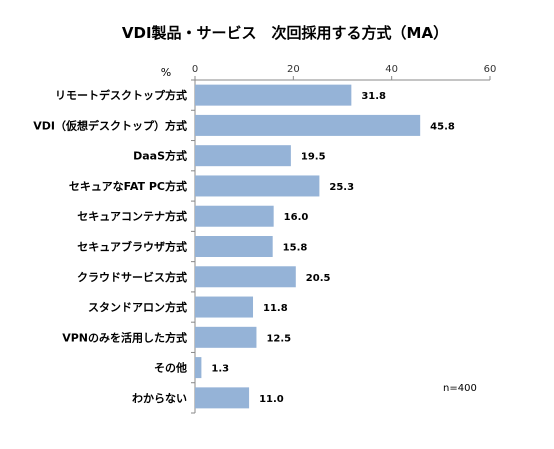 The image size is (554, 449). What do you see at coordinates (296, 217) in the screenshot?
I see `data-label: 16.0` at bounding box center [296, 217].